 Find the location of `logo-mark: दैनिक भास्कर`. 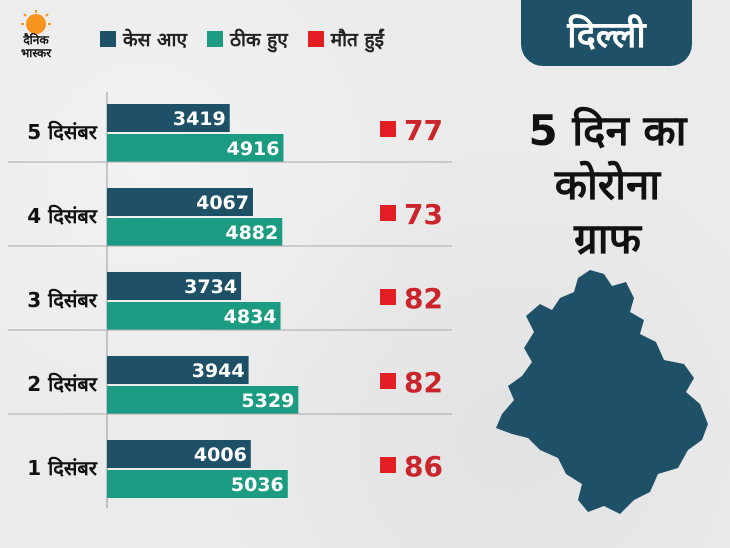

logo-mark: दैनिक भास्कर is located at coordinates (36, 35).